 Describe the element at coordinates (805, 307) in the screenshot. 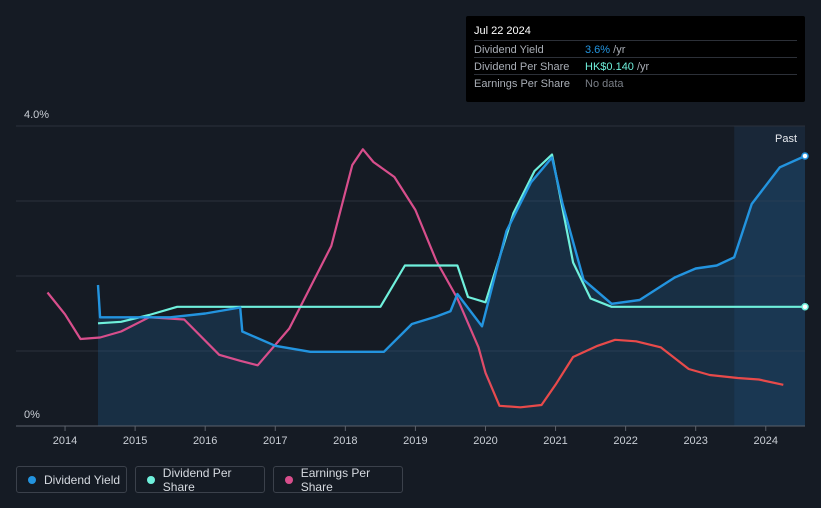

I see `dividend-per-share-end-marker` at that location.